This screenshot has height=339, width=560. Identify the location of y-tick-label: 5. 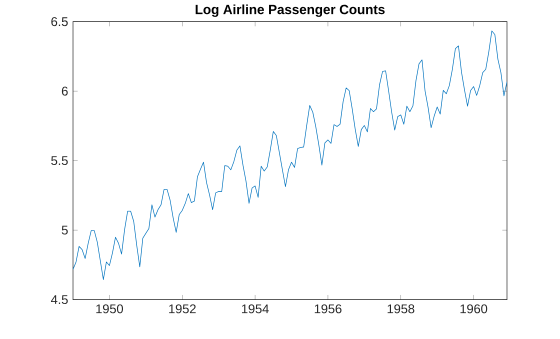
(65, 230).